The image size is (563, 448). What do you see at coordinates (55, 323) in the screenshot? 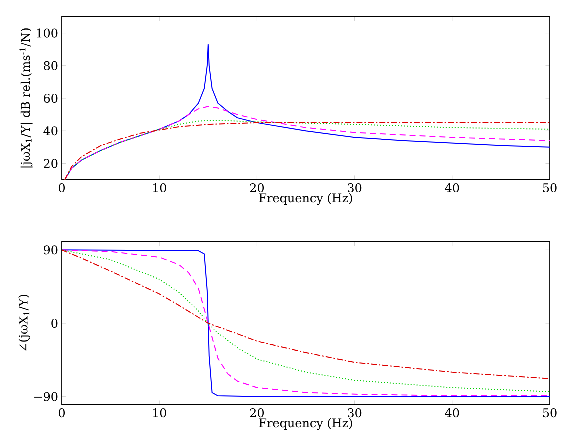
I see `y-tick-label: 0` at bounding box center [55, 323].